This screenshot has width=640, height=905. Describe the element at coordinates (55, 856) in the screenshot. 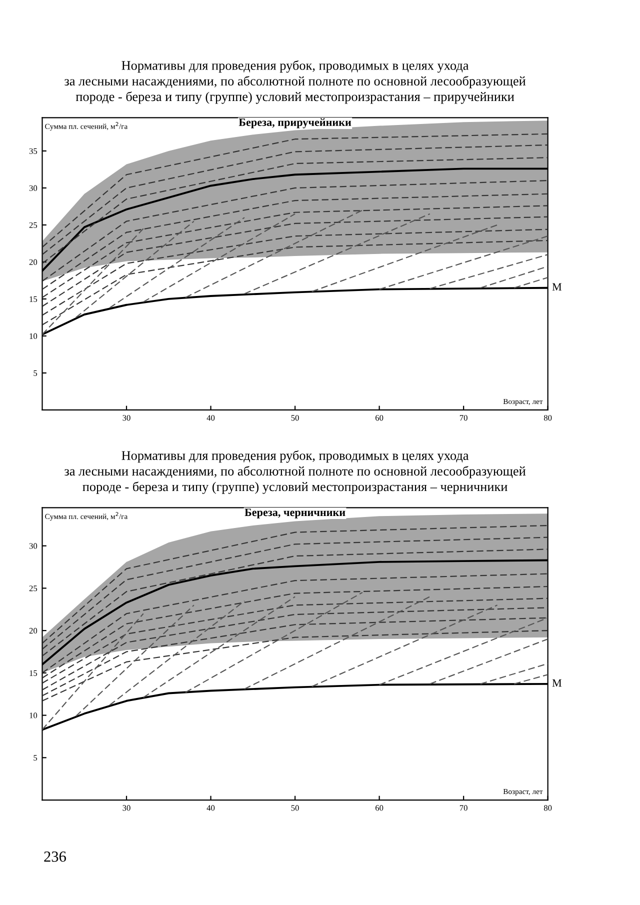

I see `text: 236` at that location.